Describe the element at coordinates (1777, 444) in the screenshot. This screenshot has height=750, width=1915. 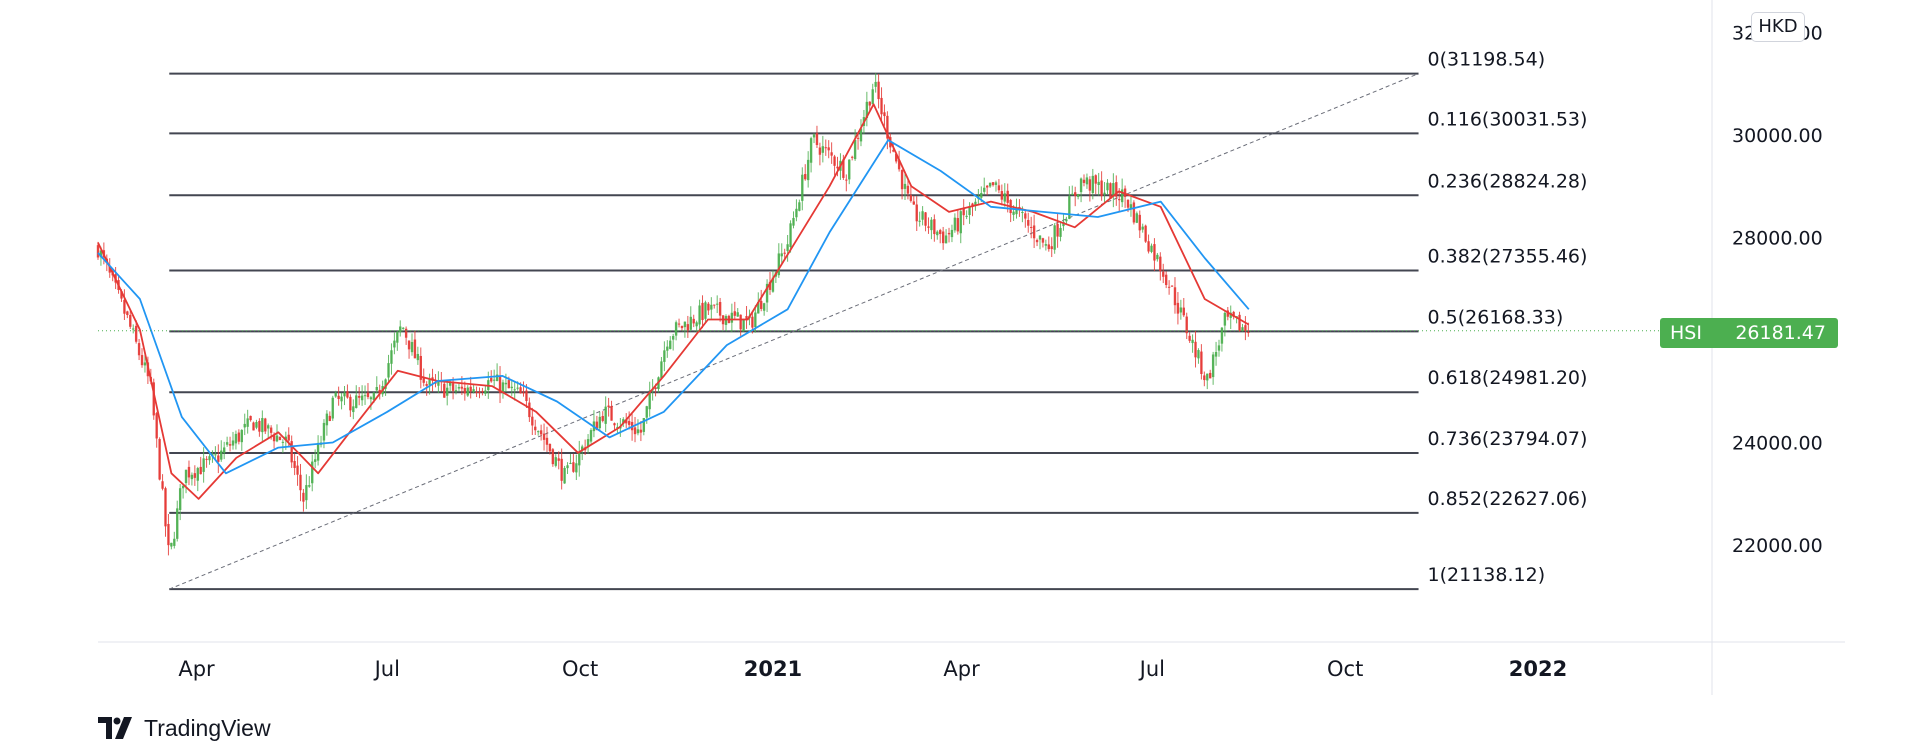
I see `y-tick-label-1: 24000.00` at that location.